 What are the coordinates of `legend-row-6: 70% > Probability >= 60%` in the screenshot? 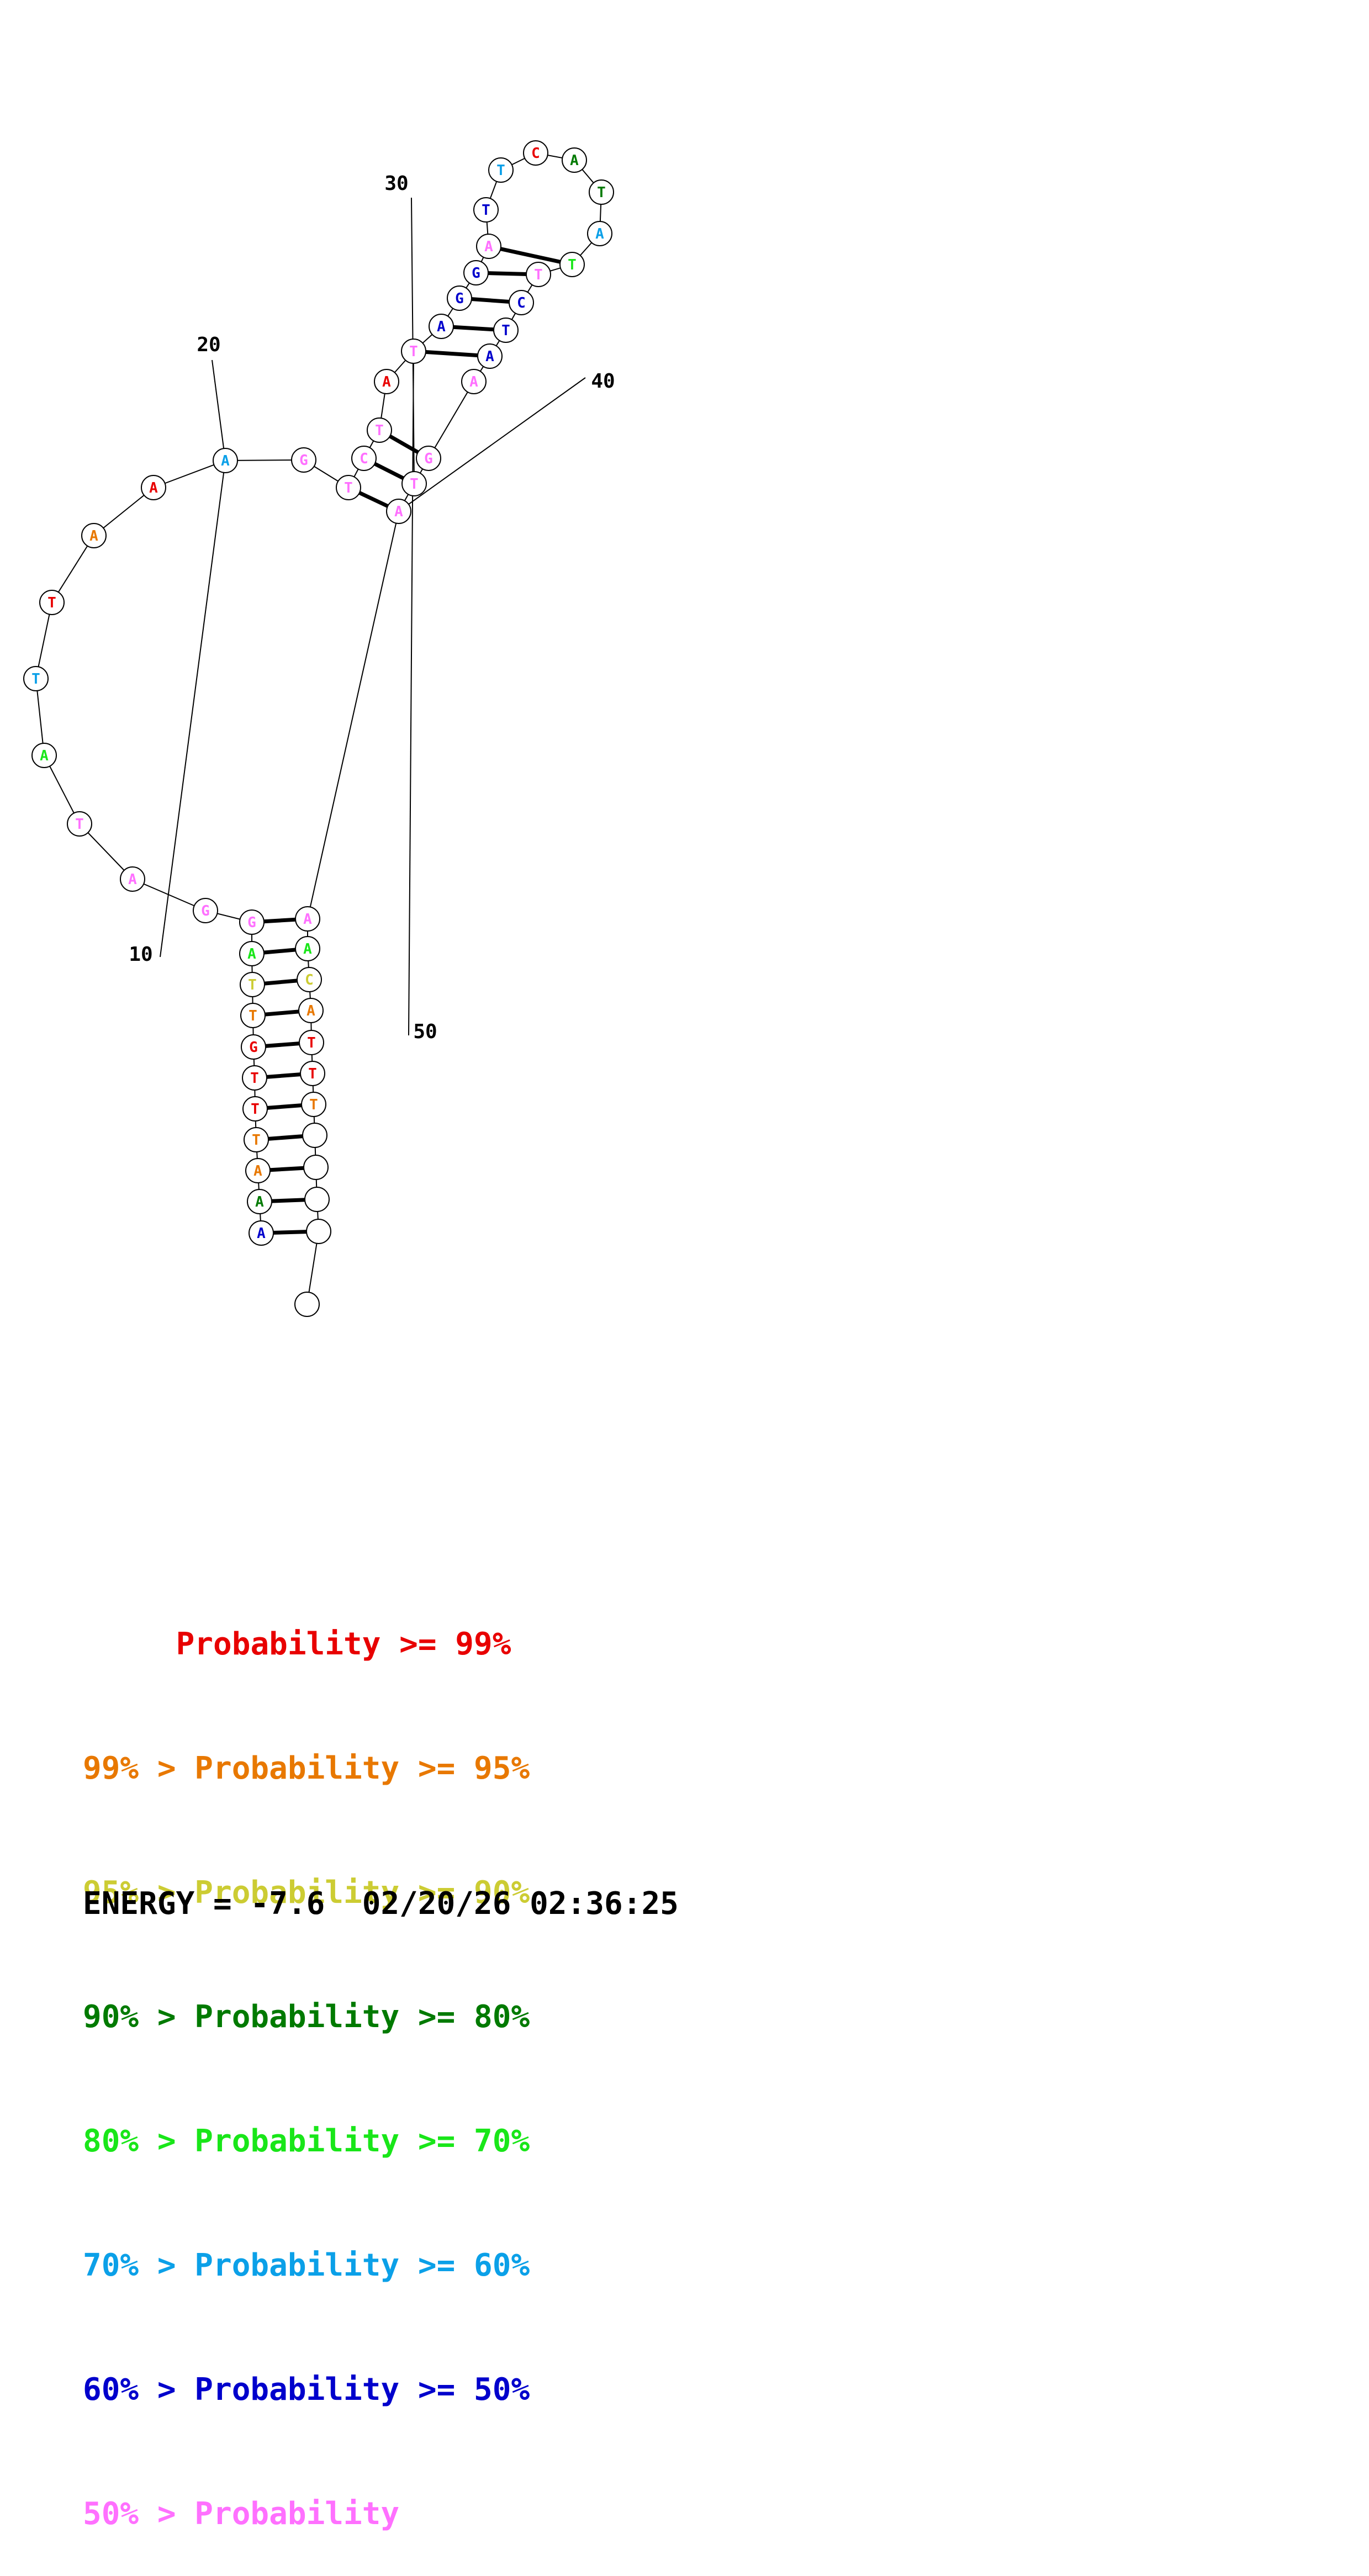 It's located at (307, 2265).